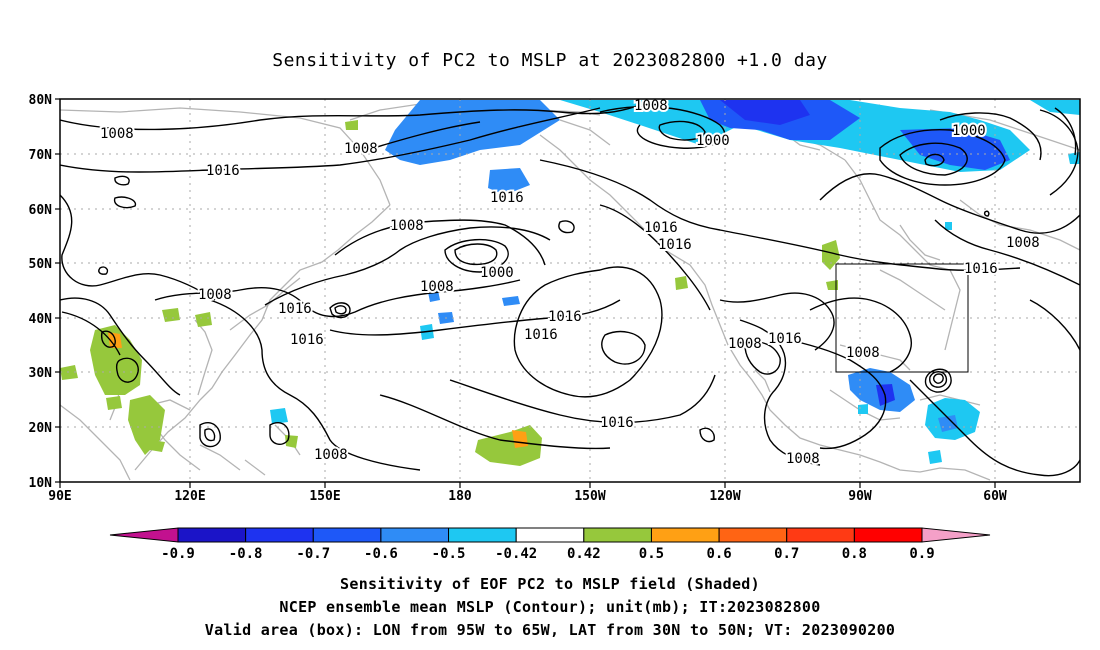  Describe the element at coordinates (902, 318) in the screenshot. I see `valid-area-box` at that location.